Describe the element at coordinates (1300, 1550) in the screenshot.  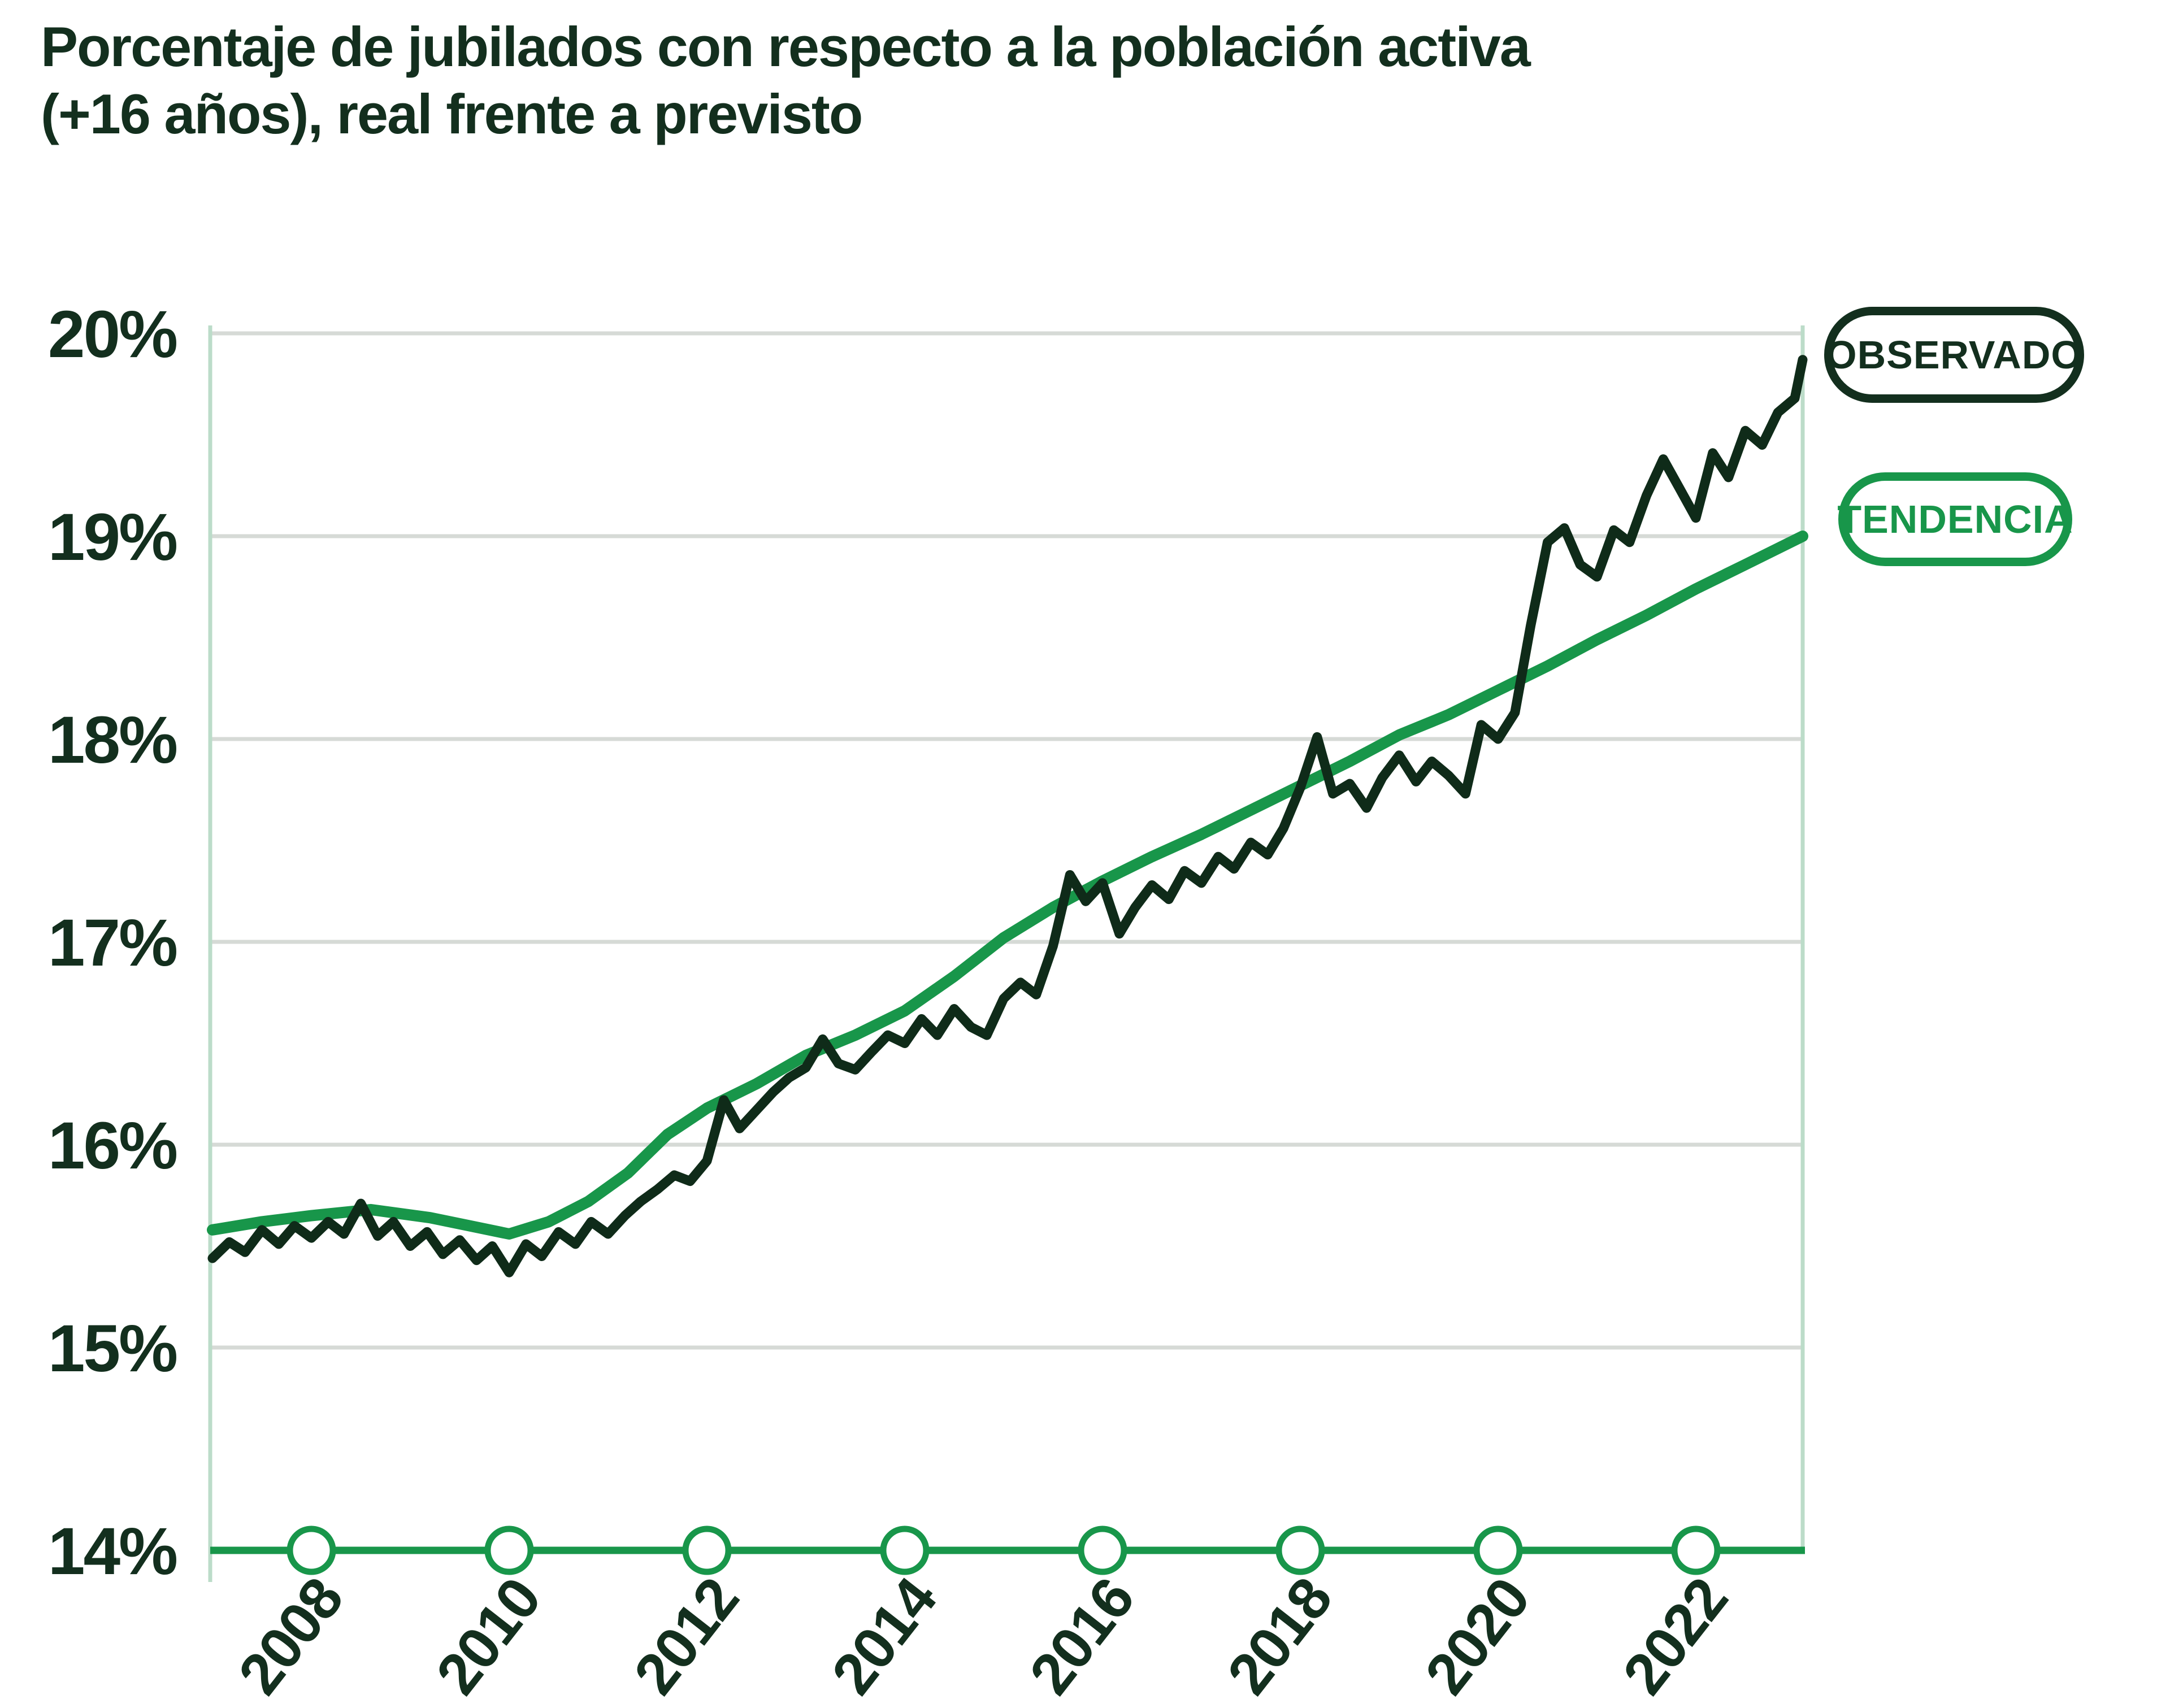
I see `year-marker-2018` at that location.